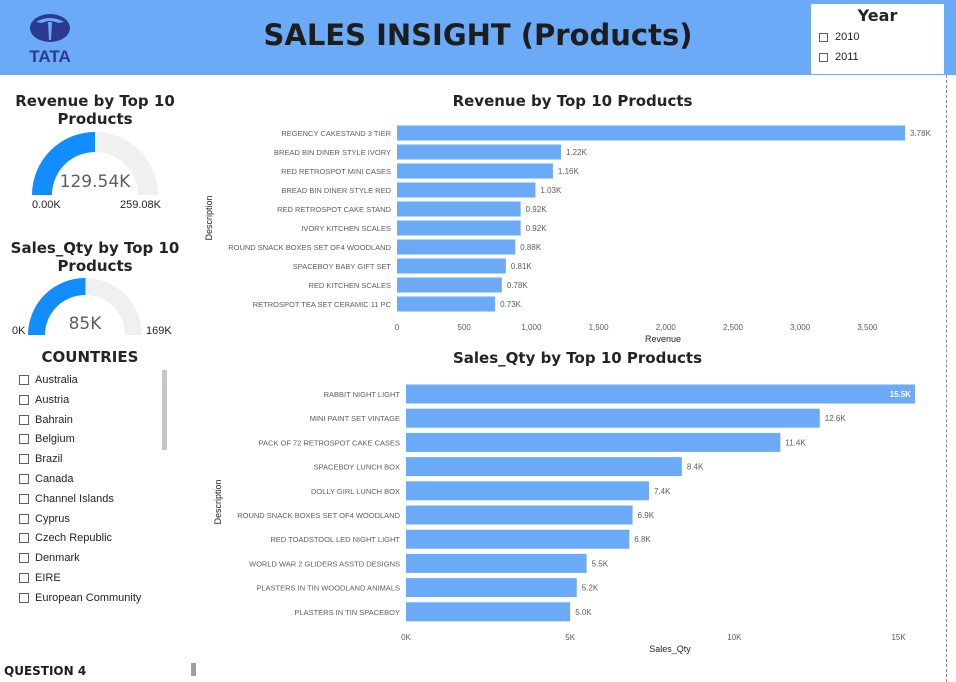  I want to click on country-label: Canada, so click(54, 479).